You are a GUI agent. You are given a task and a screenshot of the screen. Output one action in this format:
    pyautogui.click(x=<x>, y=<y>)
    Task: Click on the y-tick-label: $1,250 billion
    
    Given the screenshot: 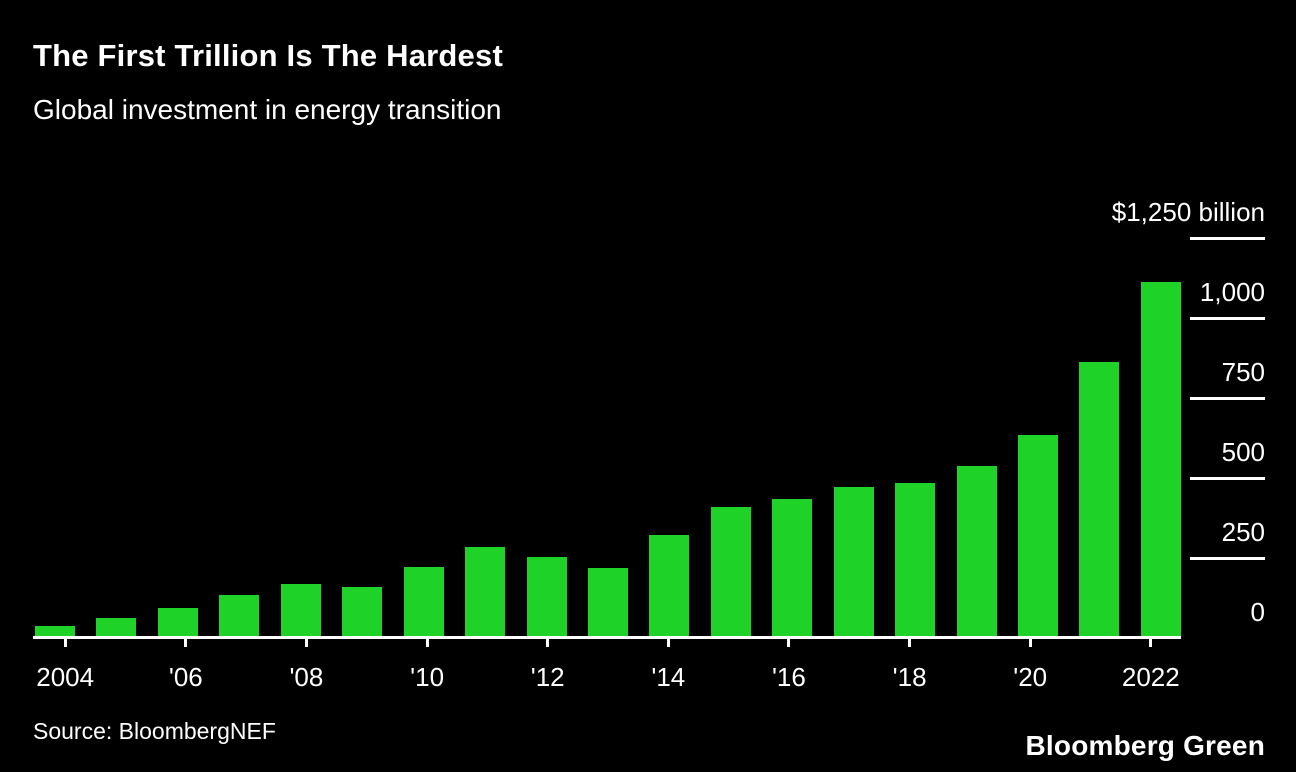 What is the action you would take?
    pyautogui.click(x=1188, y=212)
    